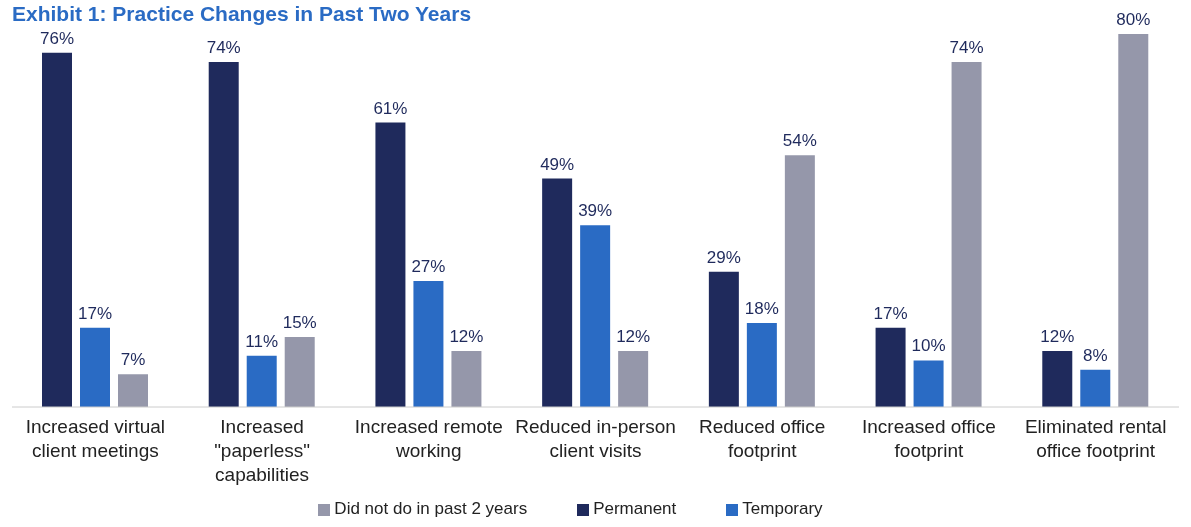 The image size is (1191, 527). I want to click on x-tick-label: Reduced office footprint, so click(762, 438).